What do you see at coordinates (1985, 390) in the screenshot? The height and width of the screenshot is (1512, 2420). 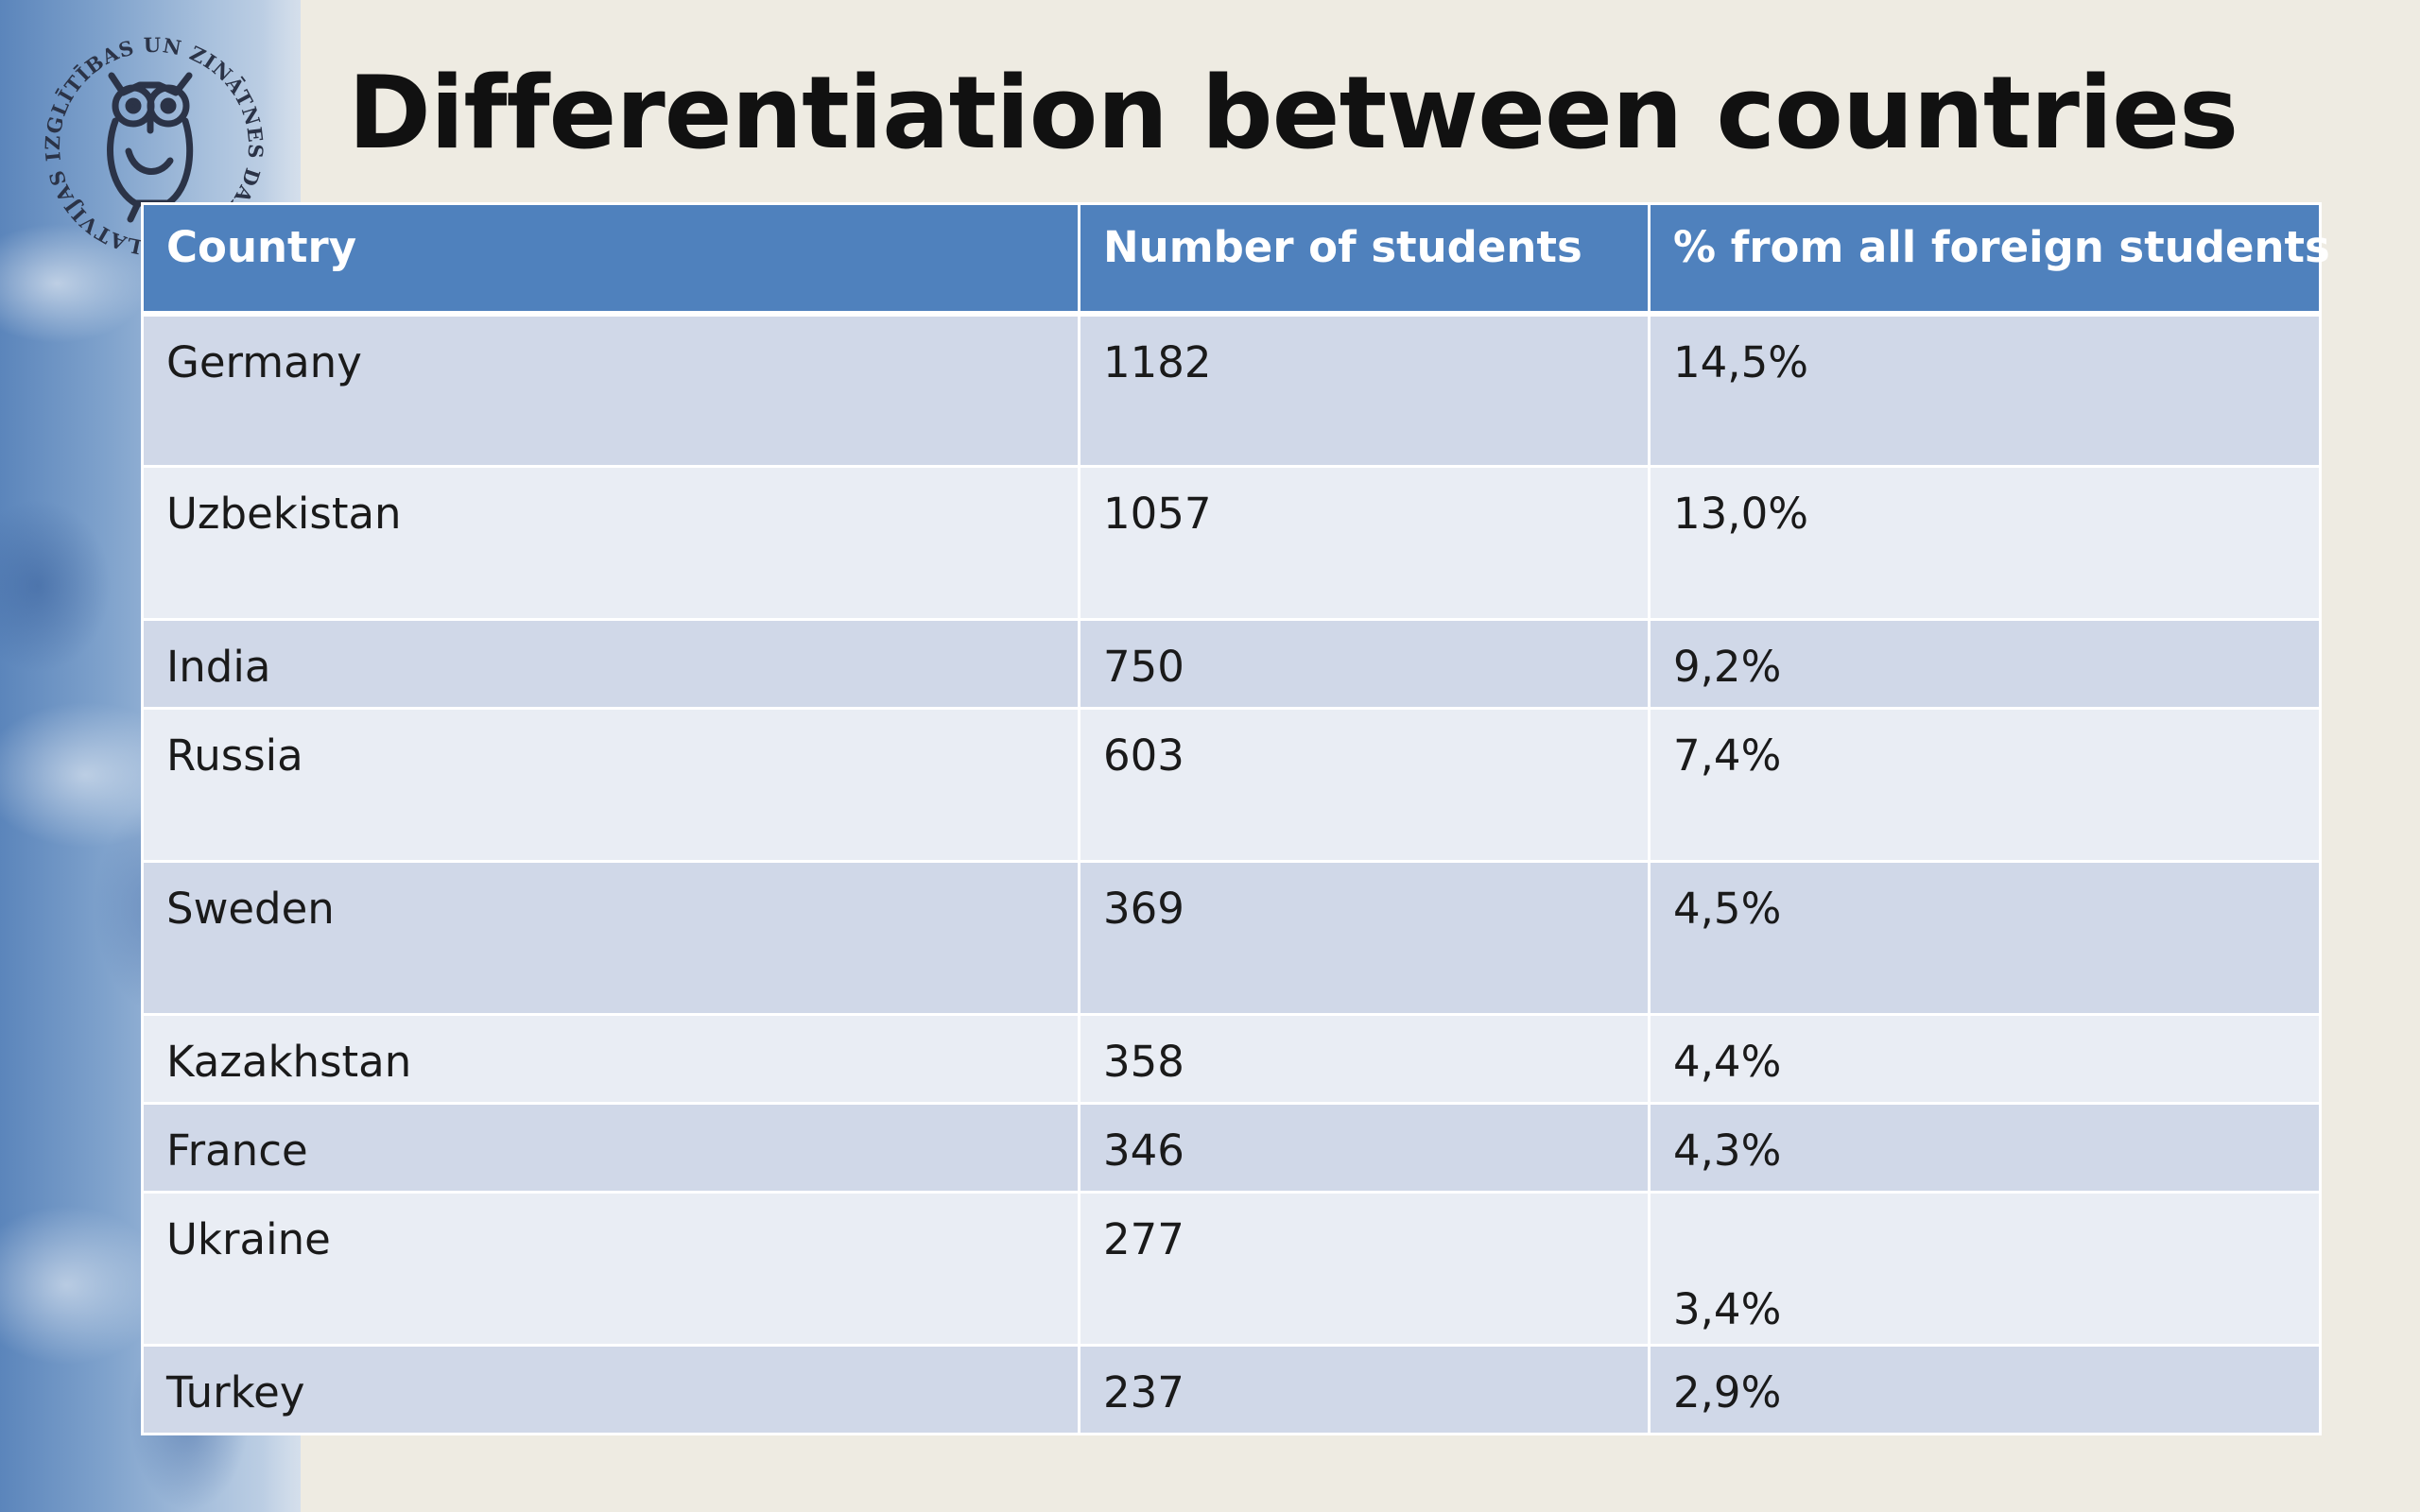 I see `percent-cell: 14,5%` at bounding box center [1985, 390].